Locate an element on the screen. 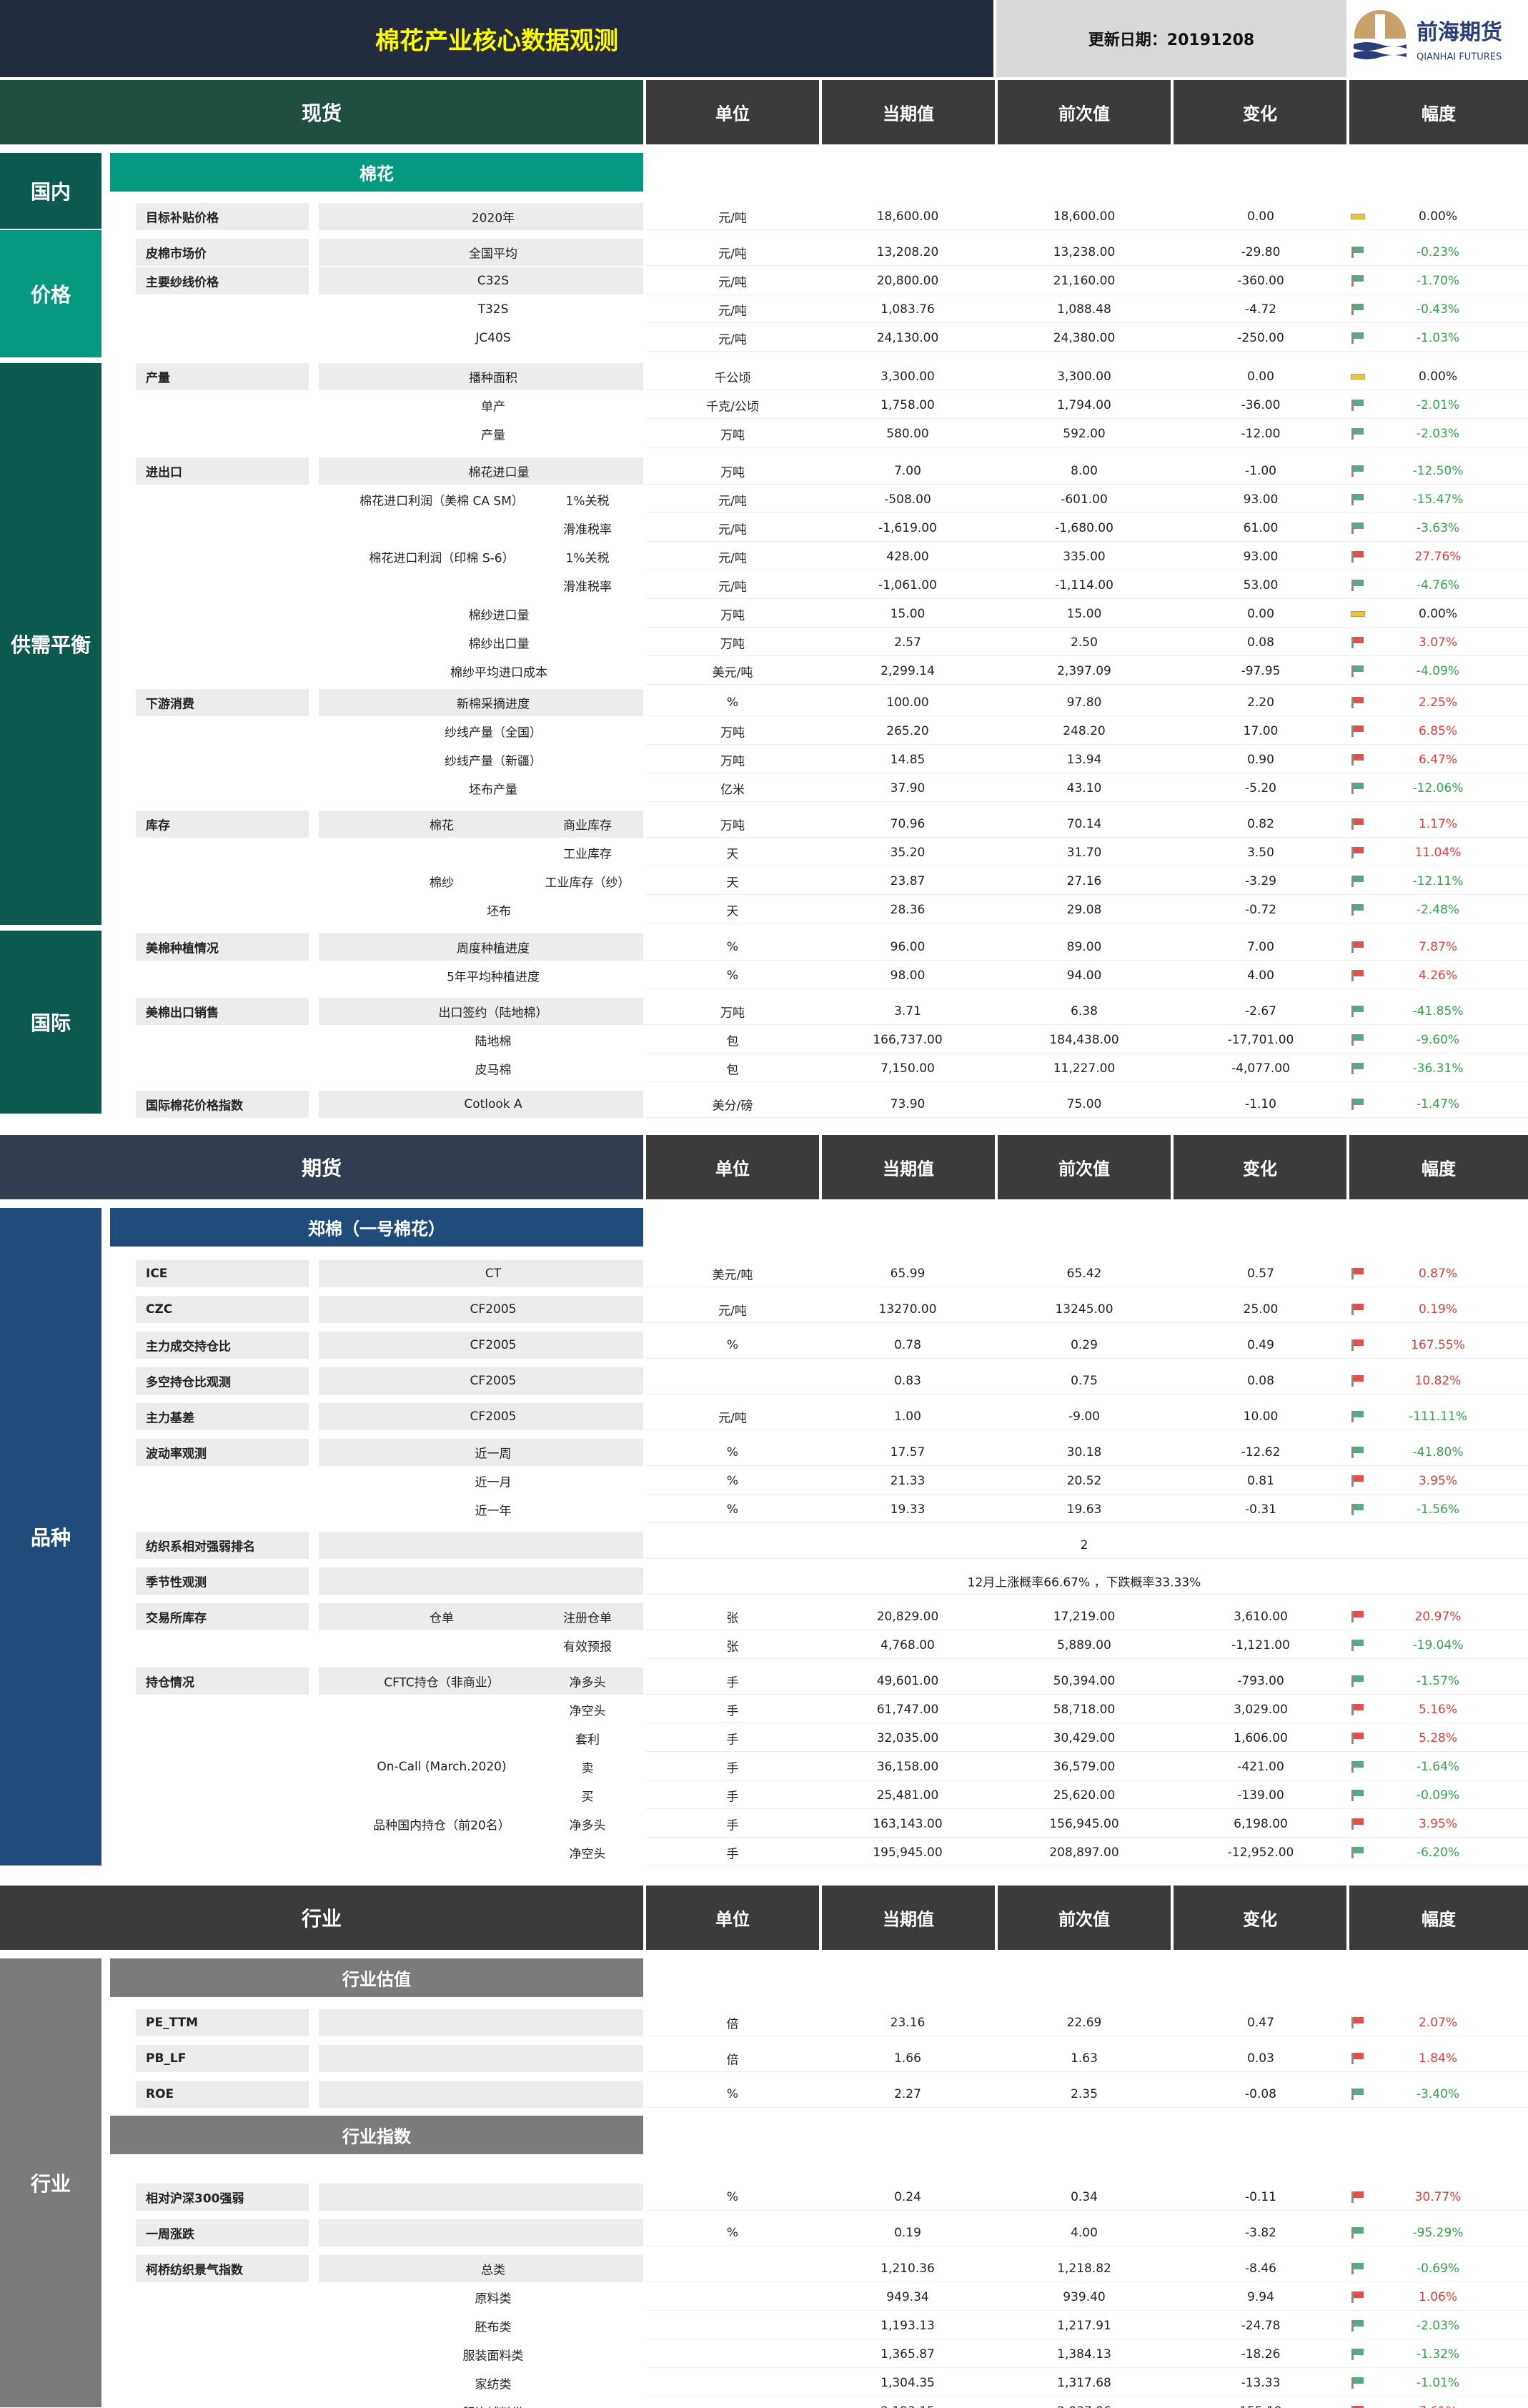 The image size is (1528, 2408). cell-pct: 0.00% is located at coordinates (1438, 217).